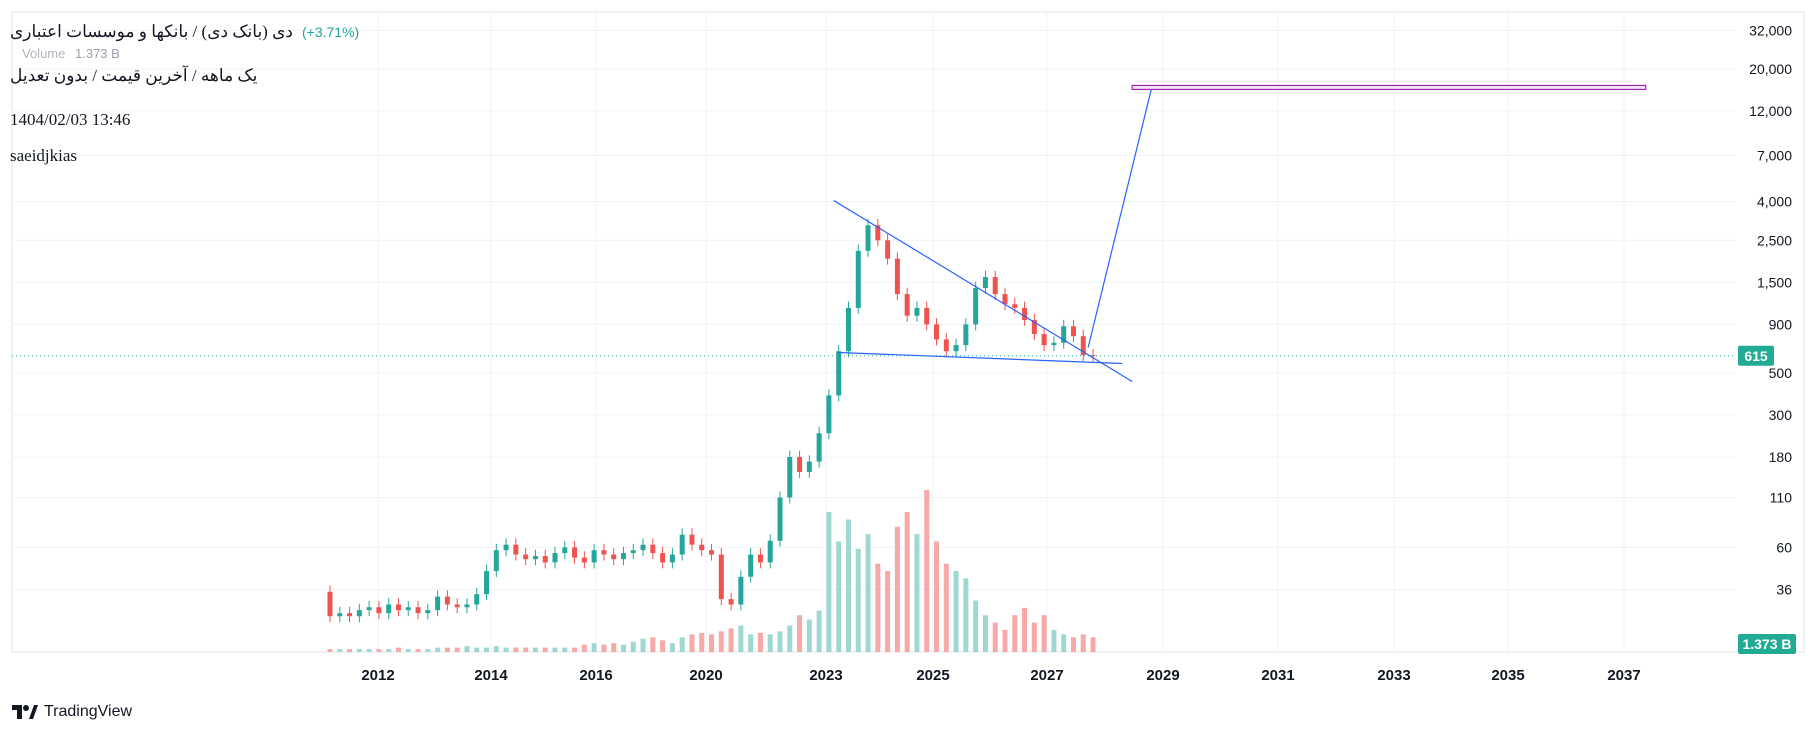 Image resolution: width=1816 pixels, height=739 pixels. I want to click on x-tick-label: 2020, so click(705, 675).